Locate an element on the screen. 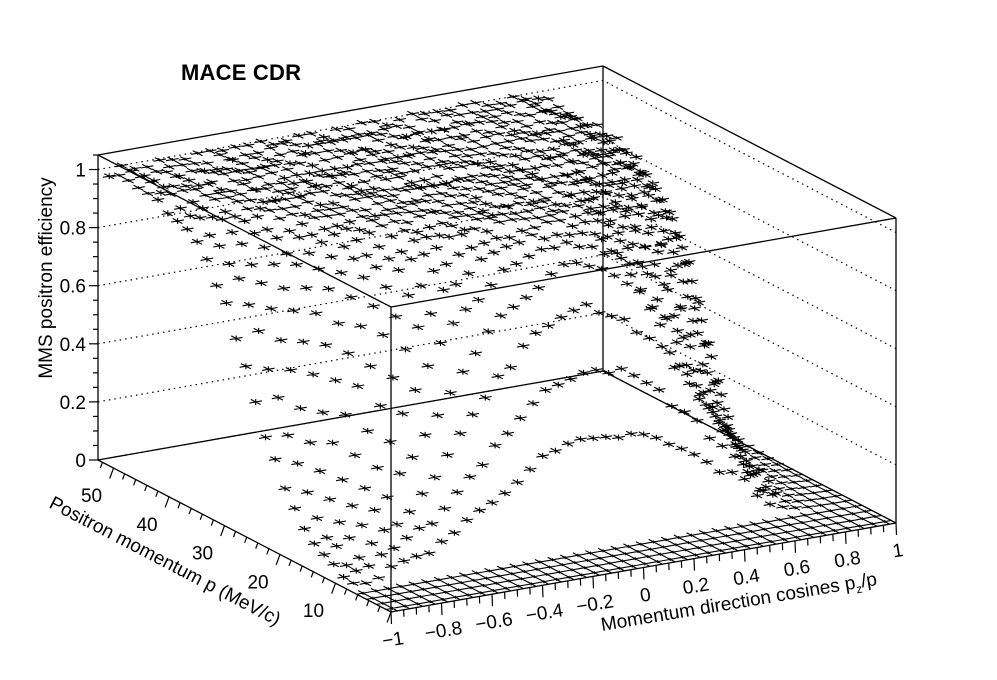 This screenshot has height=680, width=997. y-tick-label: 40 is located at coordinates (146, 525).